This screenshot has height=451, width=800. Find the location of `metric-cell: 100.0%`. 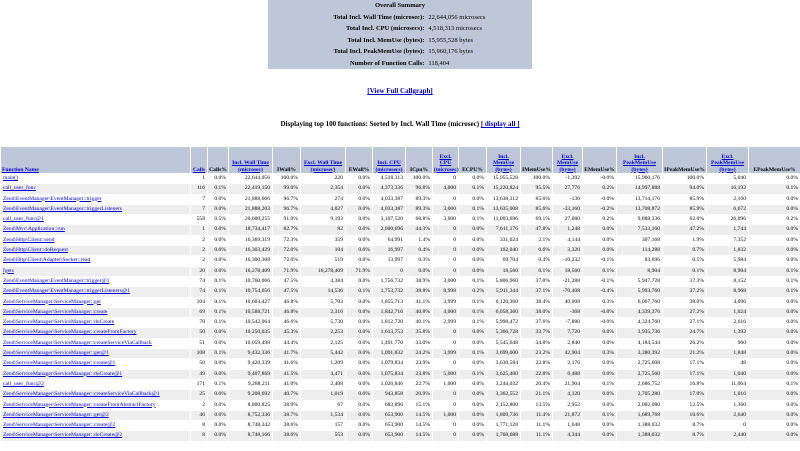

metric-cell: 100.0% is located at coordinates (684, 178).